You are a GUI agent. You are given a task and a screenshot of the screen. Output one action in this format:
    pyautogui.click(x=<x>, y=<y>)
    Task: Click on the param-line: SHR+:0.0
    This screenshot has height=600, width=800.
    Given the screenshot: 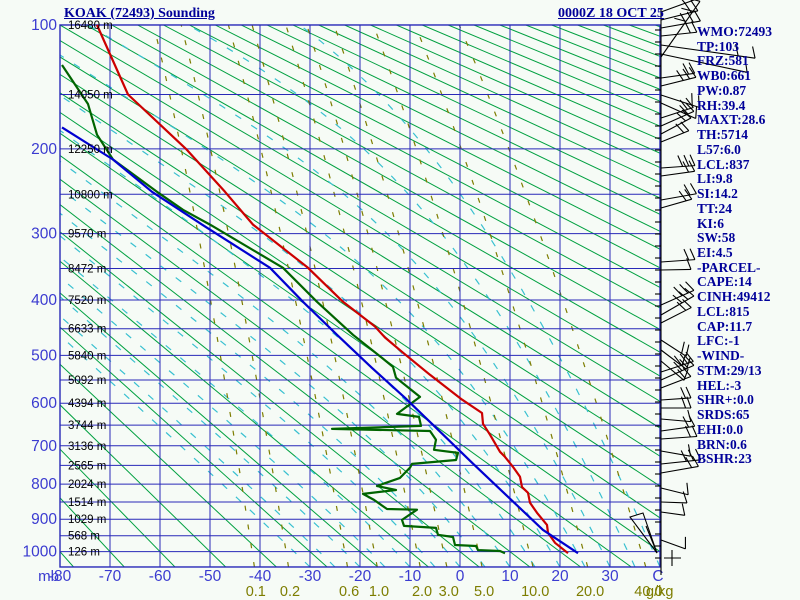 What is the action you would take?
    pyautogui.click(x=725, y=400)
    